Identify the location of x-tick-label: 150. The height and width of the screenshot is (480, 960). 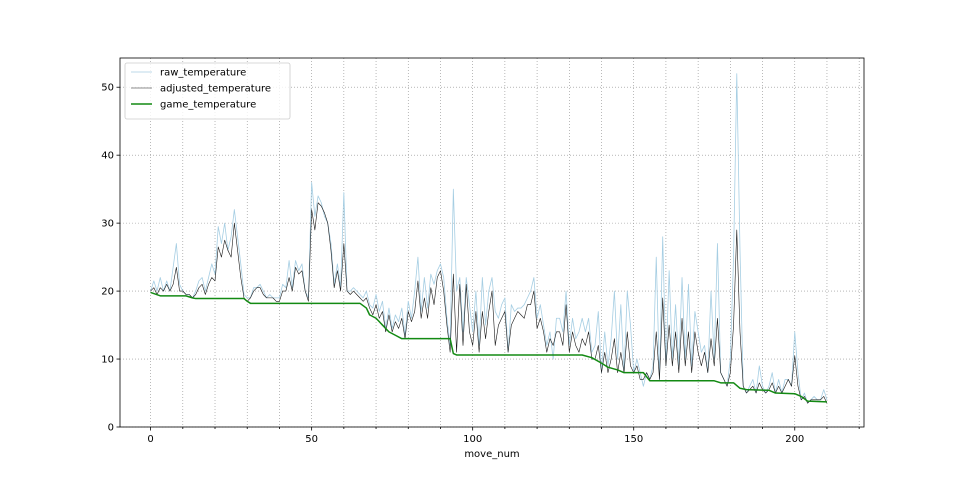
(633, 439).